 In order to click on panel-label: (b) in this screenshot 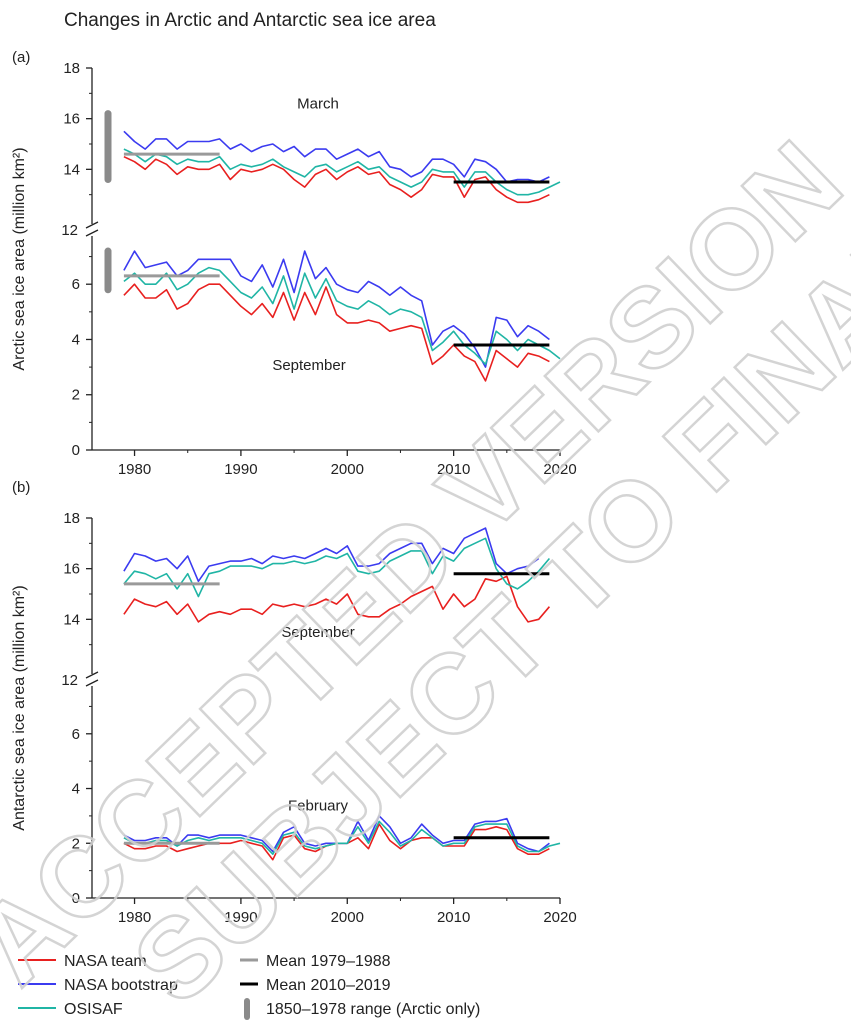, I will do `click(21, 487)`.